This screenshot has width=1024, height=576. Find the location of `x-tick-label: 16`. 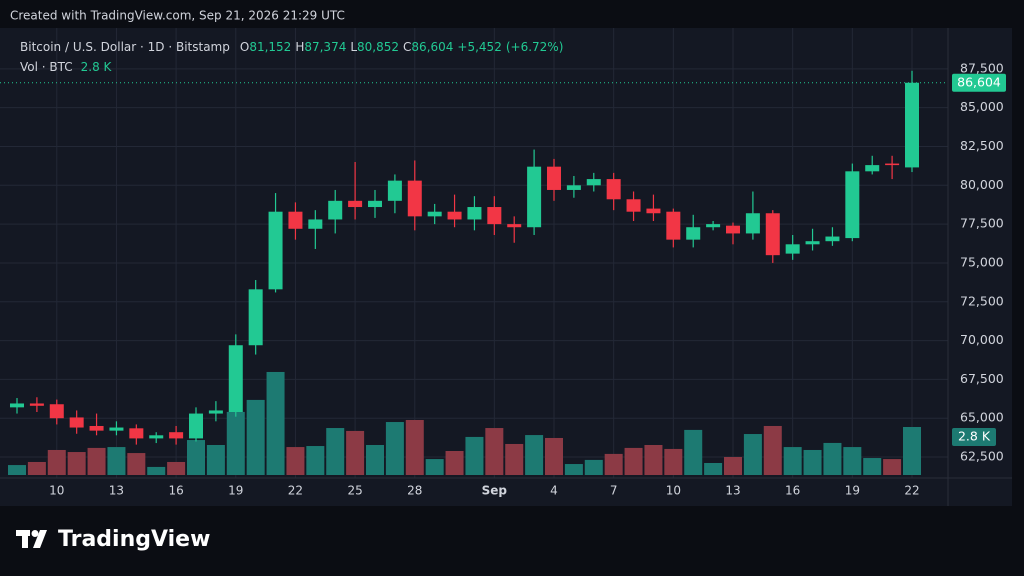

x-tick-label: 16 is located at coordinates (792, 491).